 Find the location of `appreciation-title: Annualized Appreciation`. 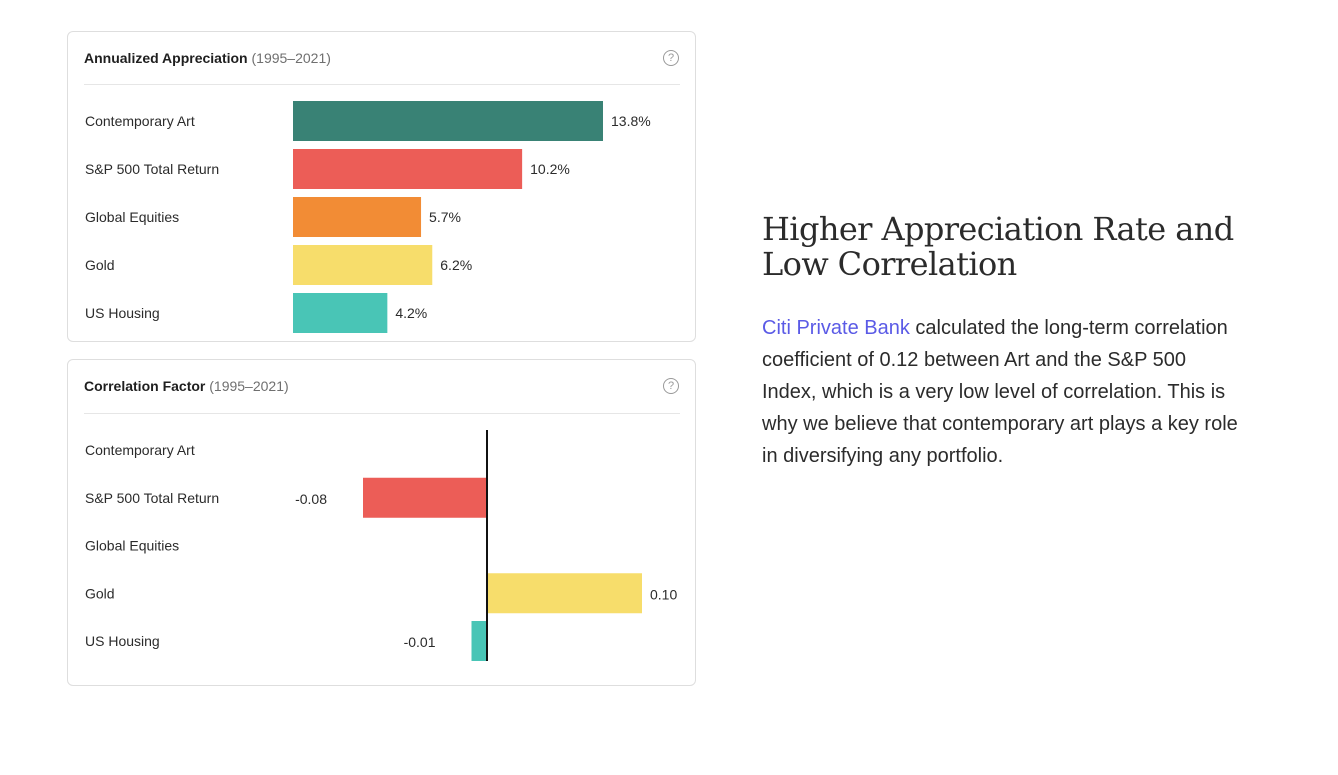

appreciation-title: Annualized Appreciation is located at coordinates (166, 58).